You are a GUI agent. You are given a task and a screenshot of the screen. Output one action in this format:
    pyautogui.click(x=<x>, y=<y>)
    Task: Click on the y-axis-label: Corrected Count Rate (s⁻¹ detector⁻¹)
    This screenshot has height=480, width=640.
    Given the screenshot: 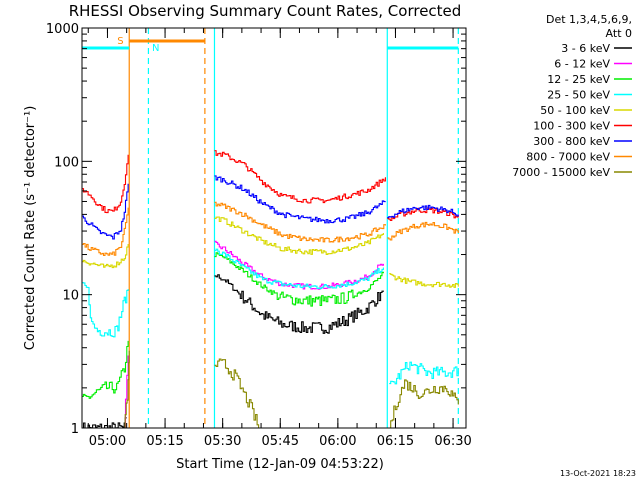 What is the action you would take?
    pyautogui.click(x=30, y=228)
    